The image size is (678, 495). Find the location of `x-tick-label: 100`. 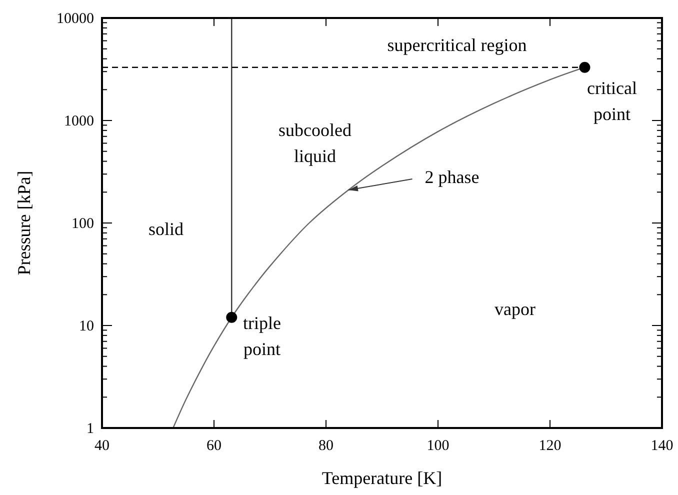

x-tick-label: 100 is located at coordinates (438, 446).